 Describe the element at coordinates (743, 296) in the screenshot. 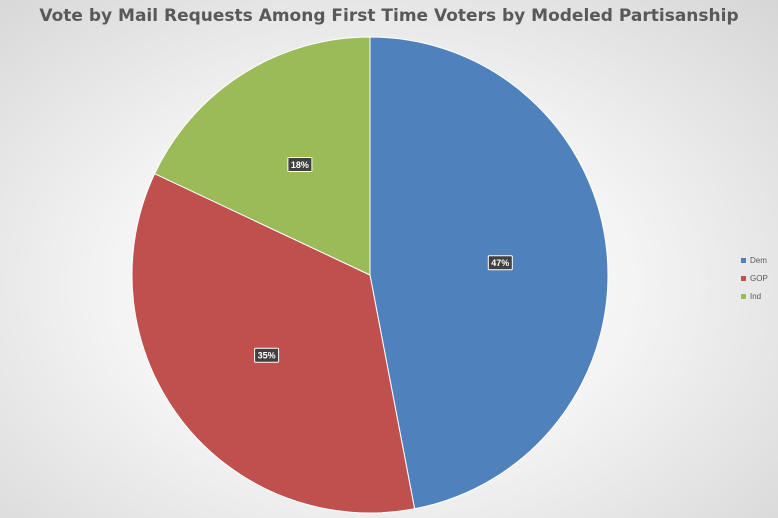

I see `legend-swatch-ind` at that location.